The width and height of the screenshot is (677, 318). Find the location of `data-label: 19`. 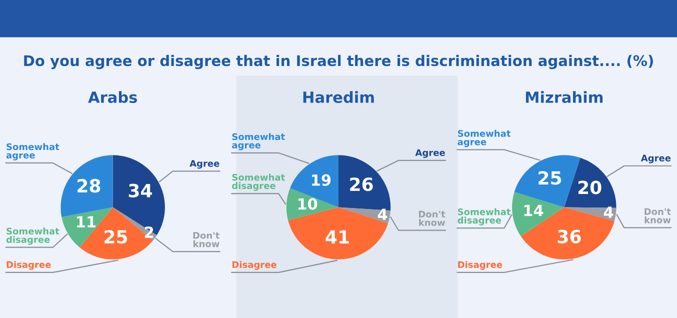

data-label: 19 is located at coordinates (321, 180).